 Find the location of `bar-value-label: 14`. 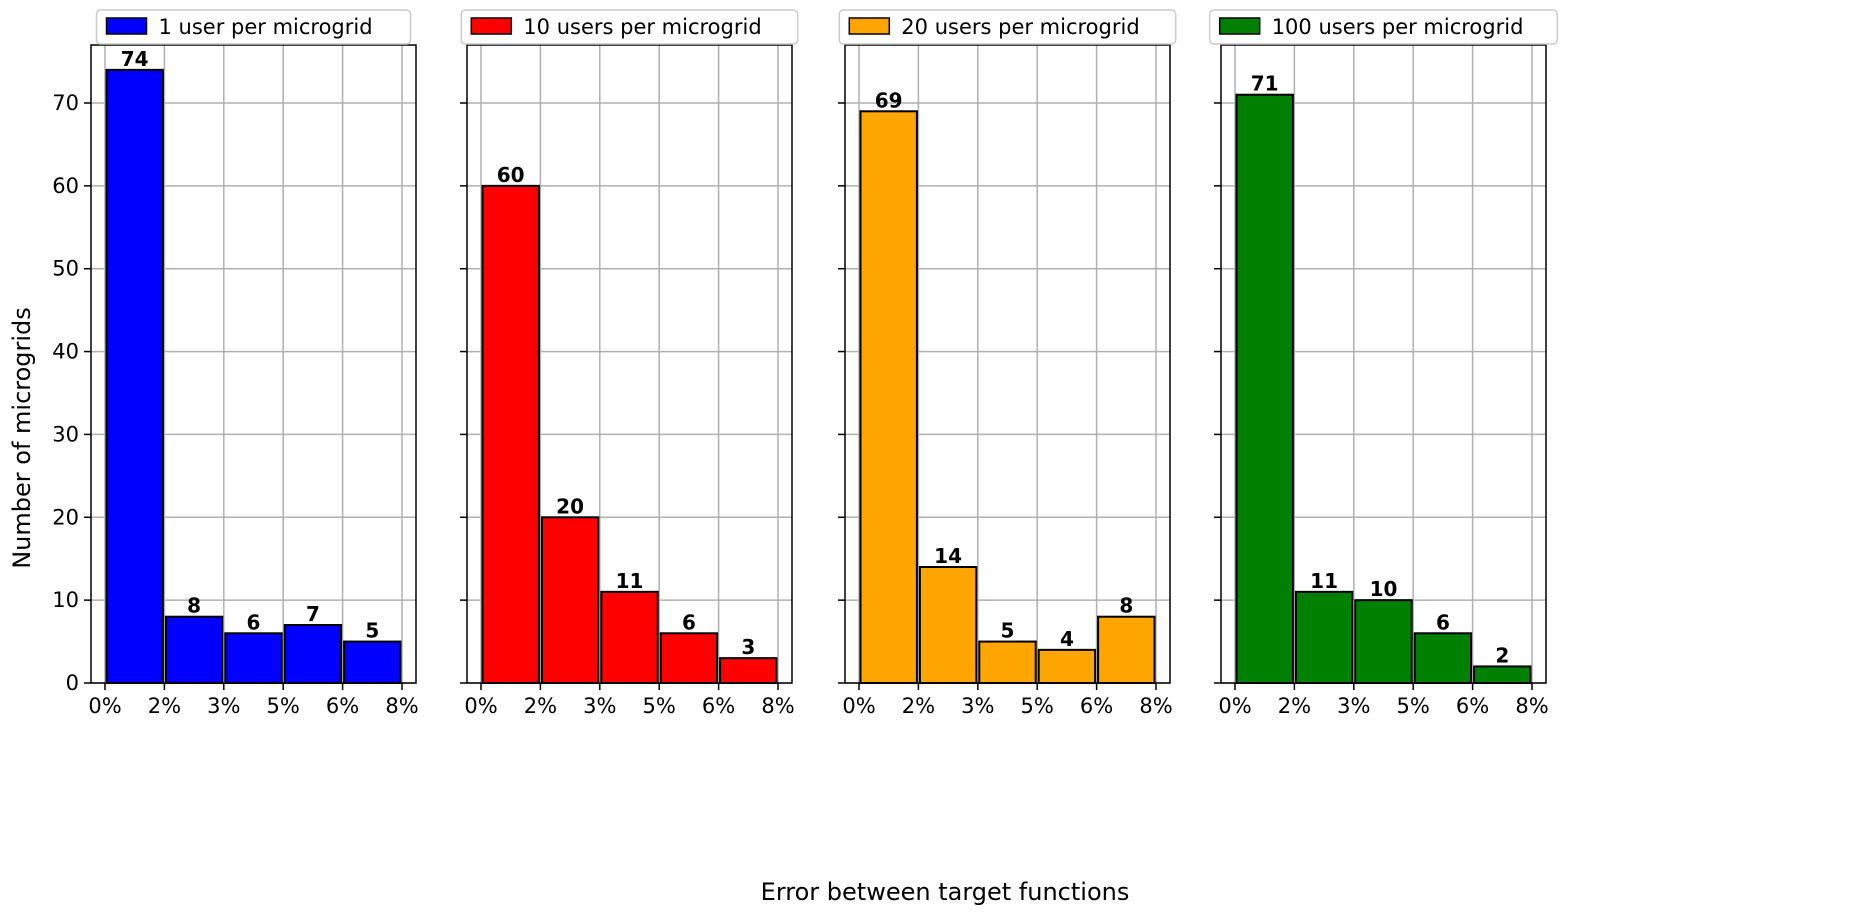

bar-value-label: 14 is located at coordinates (948, 556).